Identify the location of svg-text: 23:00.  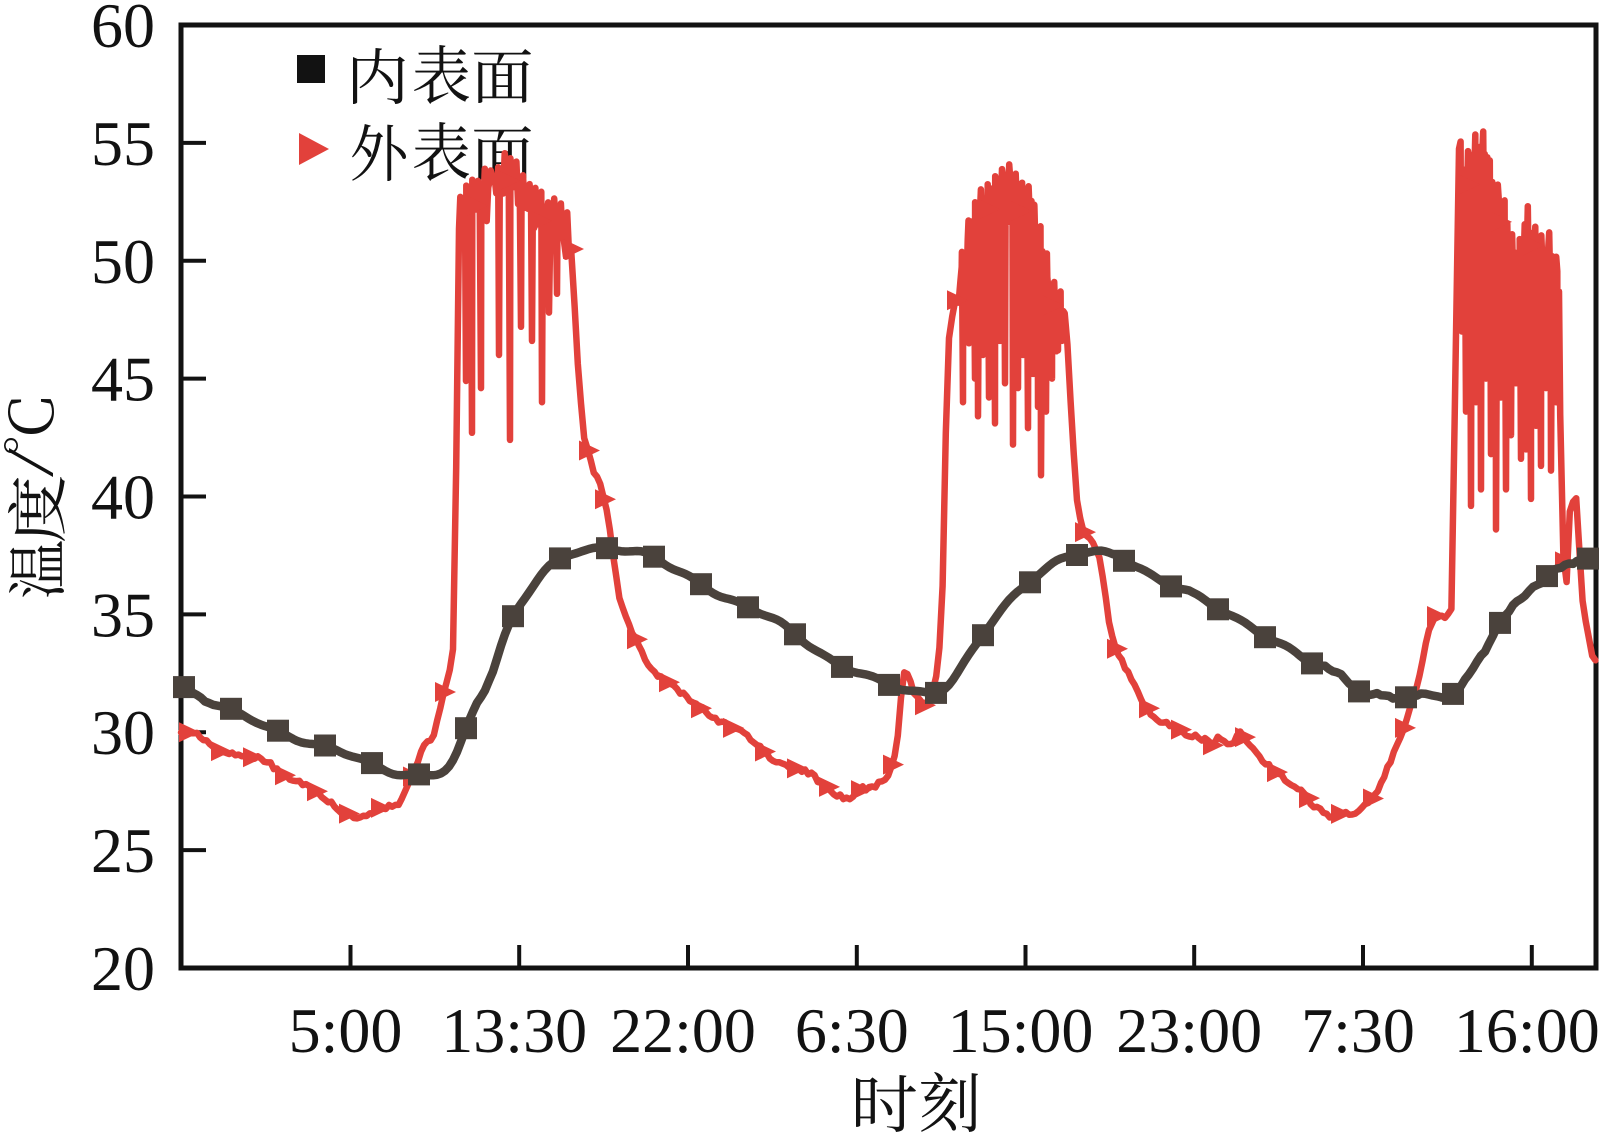
(1189, 1030).